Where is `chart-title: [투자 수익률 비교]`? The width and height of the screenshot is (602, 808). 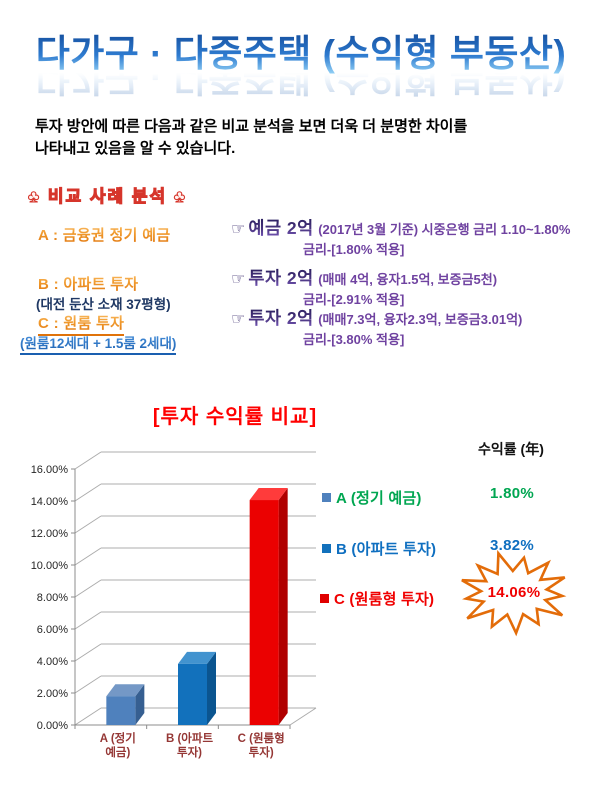
chart-title: [투자 수익률 비교] is located at coordinates (235, 417).